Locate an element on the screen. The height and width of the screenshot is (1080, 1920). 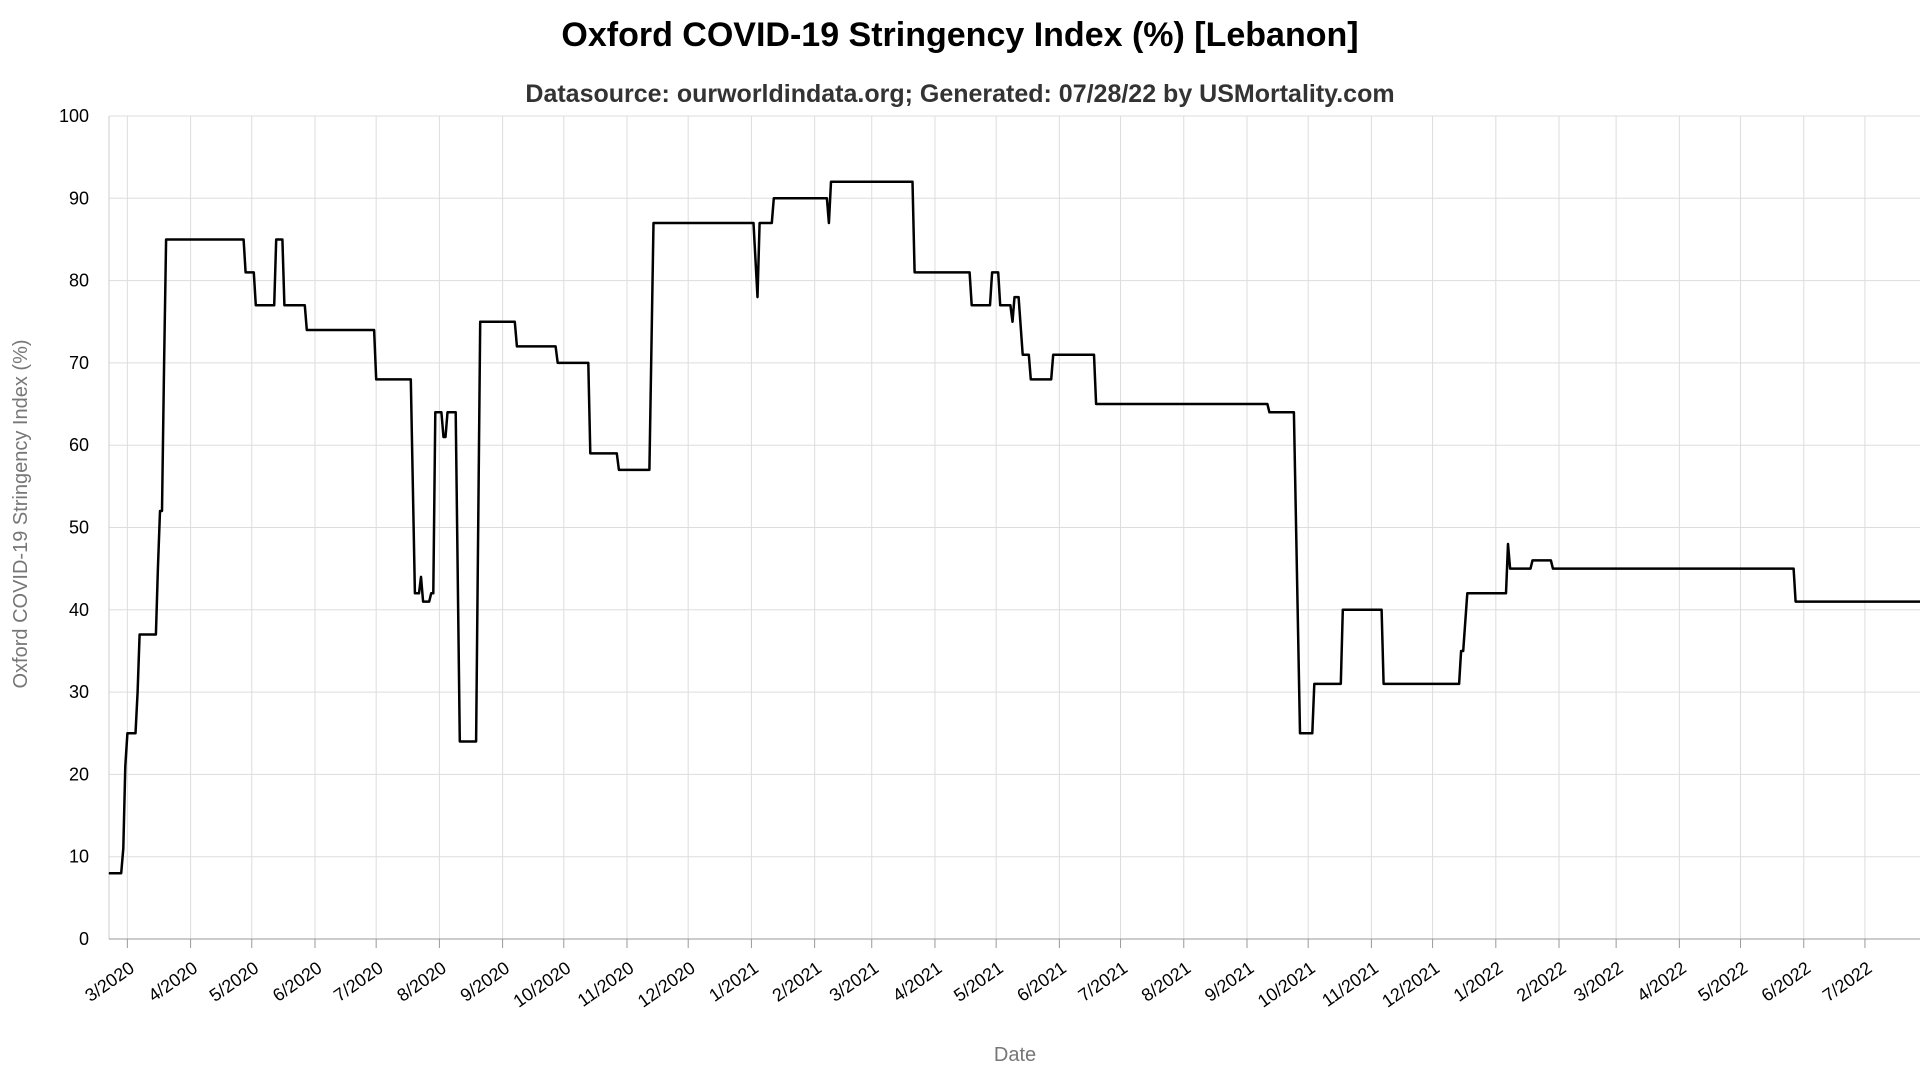
x-tick-label: 1/2021 is located at coordinates (733, 982).